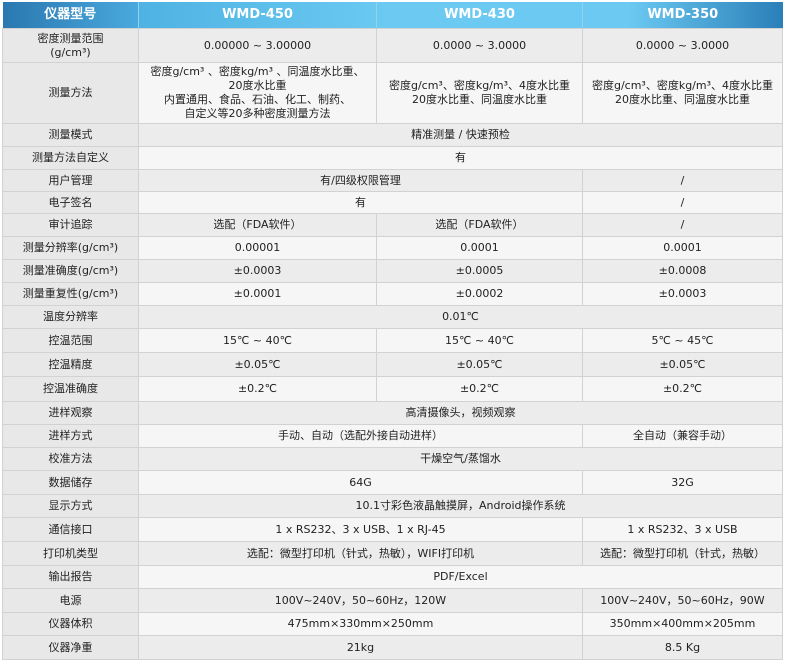  Describe the element at coordinates (360, 180) in the screenshot. I see `spec-value-cell: 有/四级权限管理` at that location.